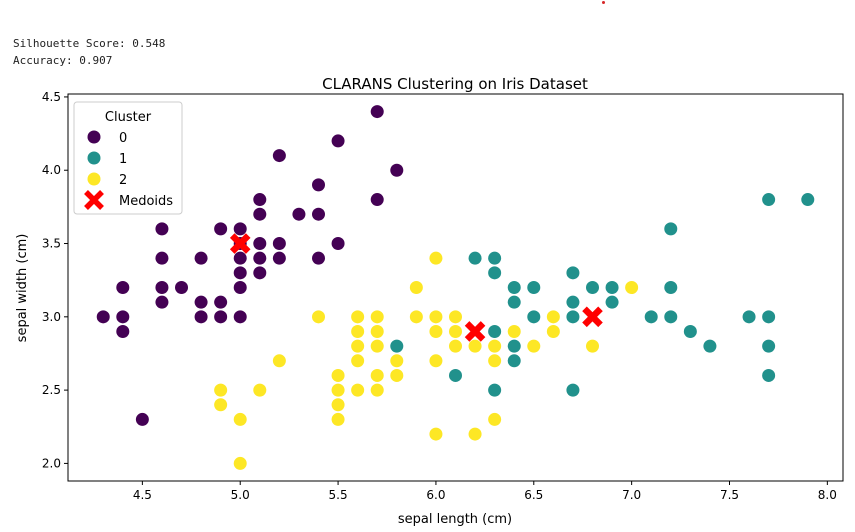 This screenshot has height=532, width=855. Describe the element at coordinates (123, 180) in the screenshot. I see `legend-label-2: 2` at that location.